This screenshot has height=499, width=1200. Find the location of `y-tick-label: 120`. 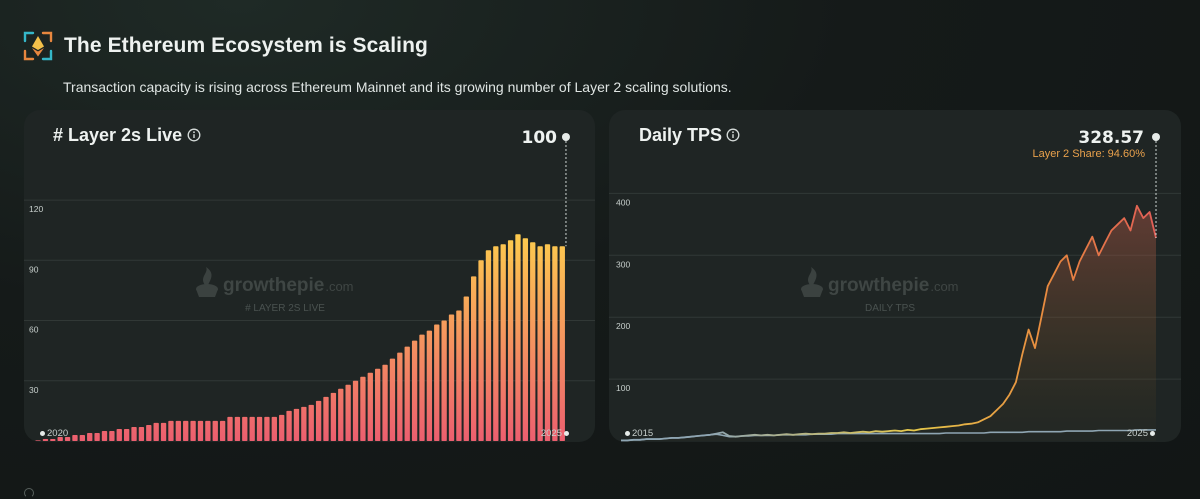

y-tick-label: 120 is located at coordinates (36, 209).